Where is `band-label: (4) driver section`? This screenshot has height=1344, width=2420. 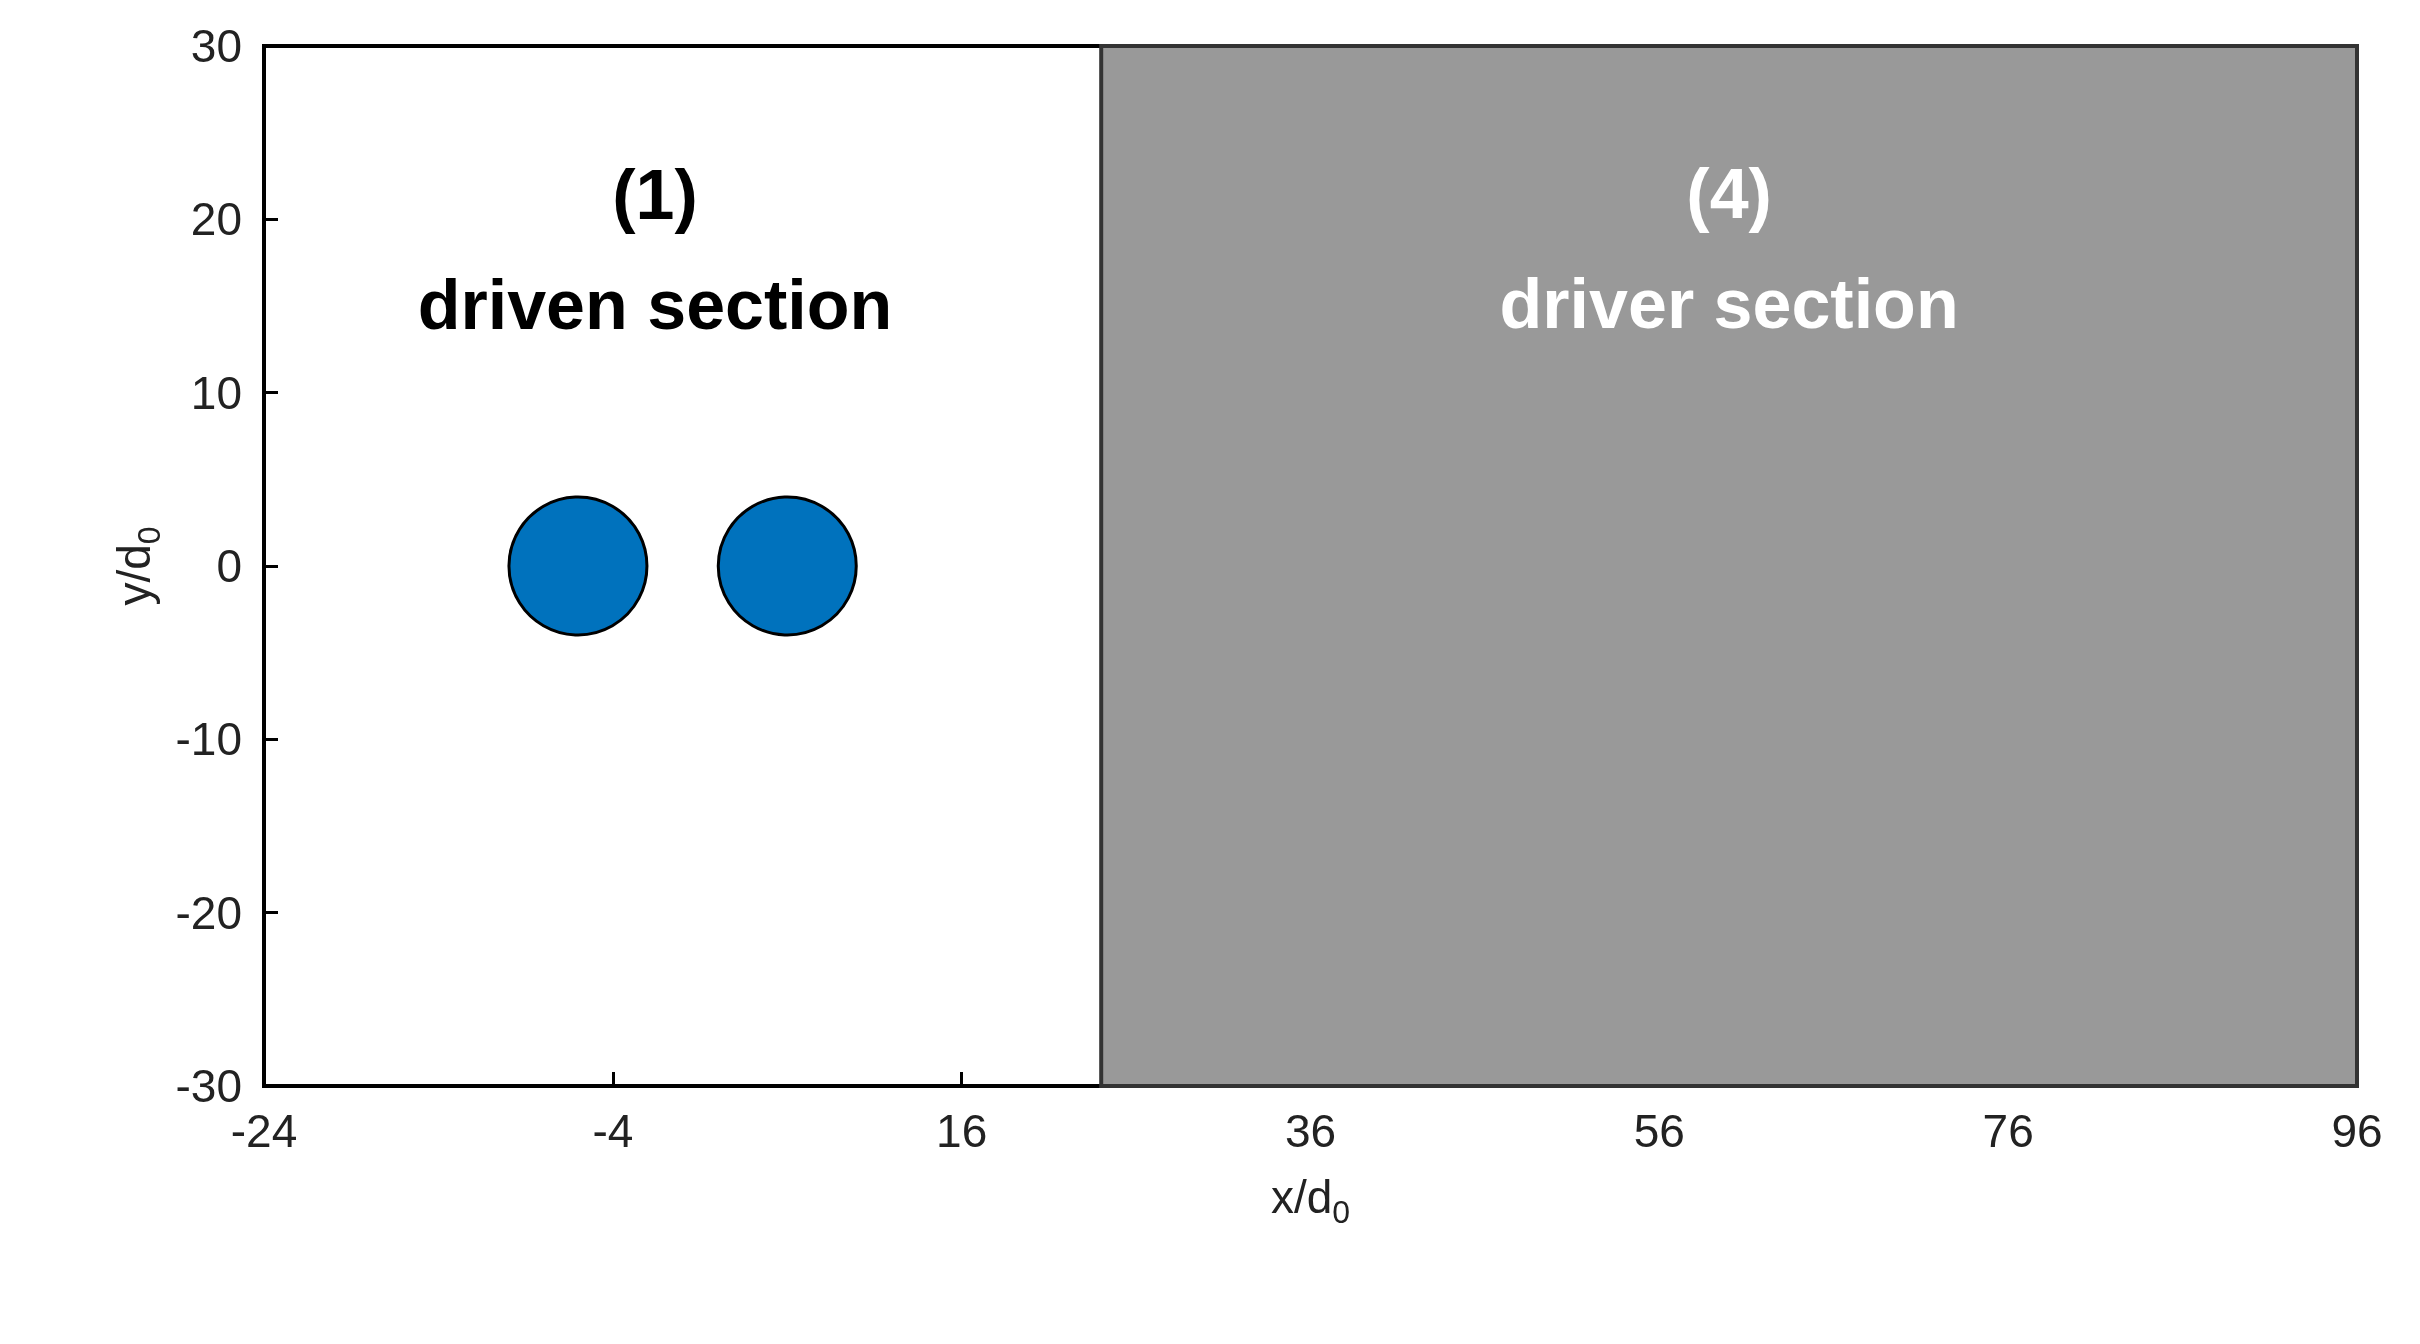 band-label: (4) driver section is located at coordinates (1729, 249).